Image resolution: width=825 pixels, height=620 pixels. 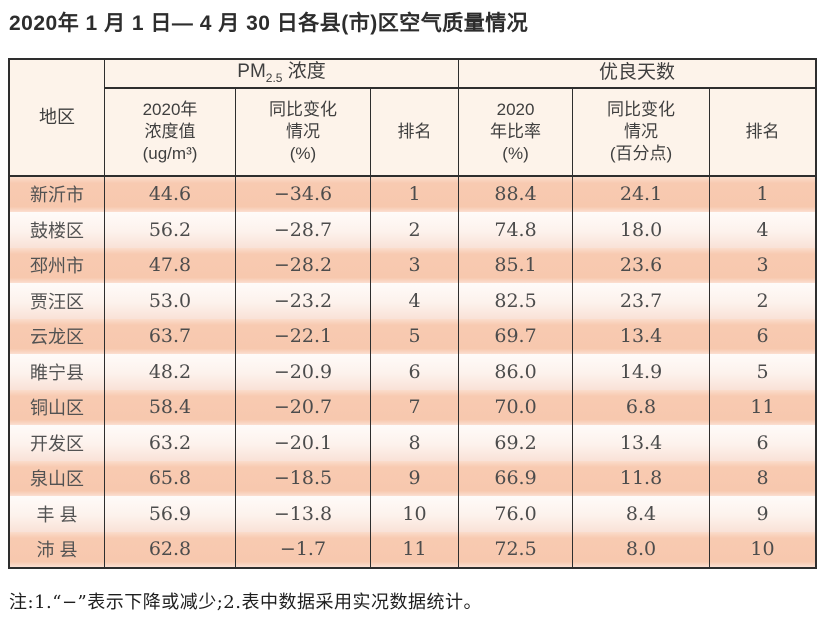 I want to click on col-header-pm-change: 同比变化 情况 (%), so click(x=303, y=132).